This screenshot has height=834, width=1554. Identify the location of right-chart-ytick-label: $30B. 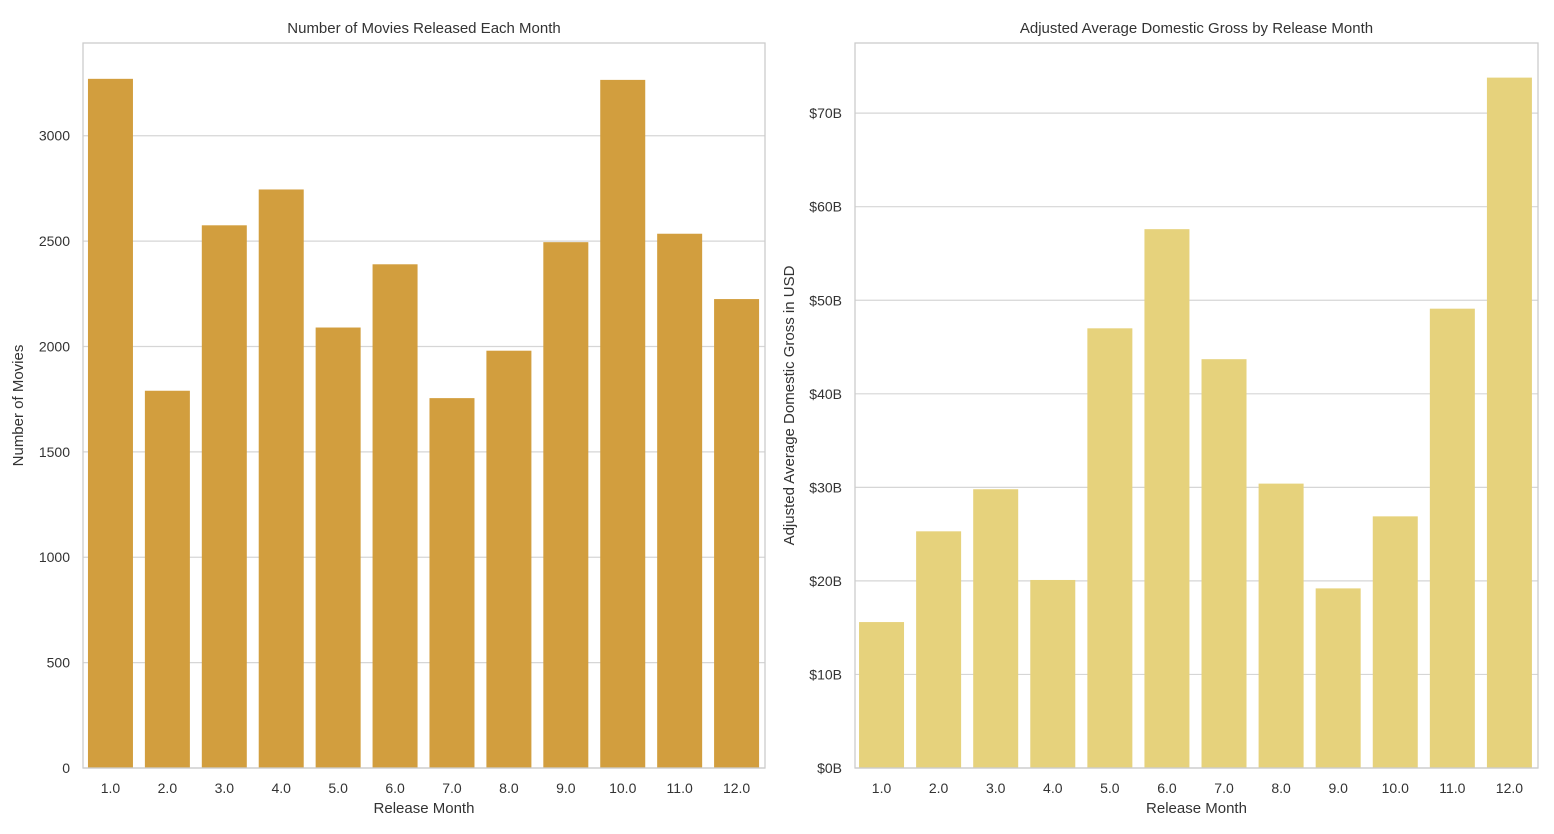
(825, 487).